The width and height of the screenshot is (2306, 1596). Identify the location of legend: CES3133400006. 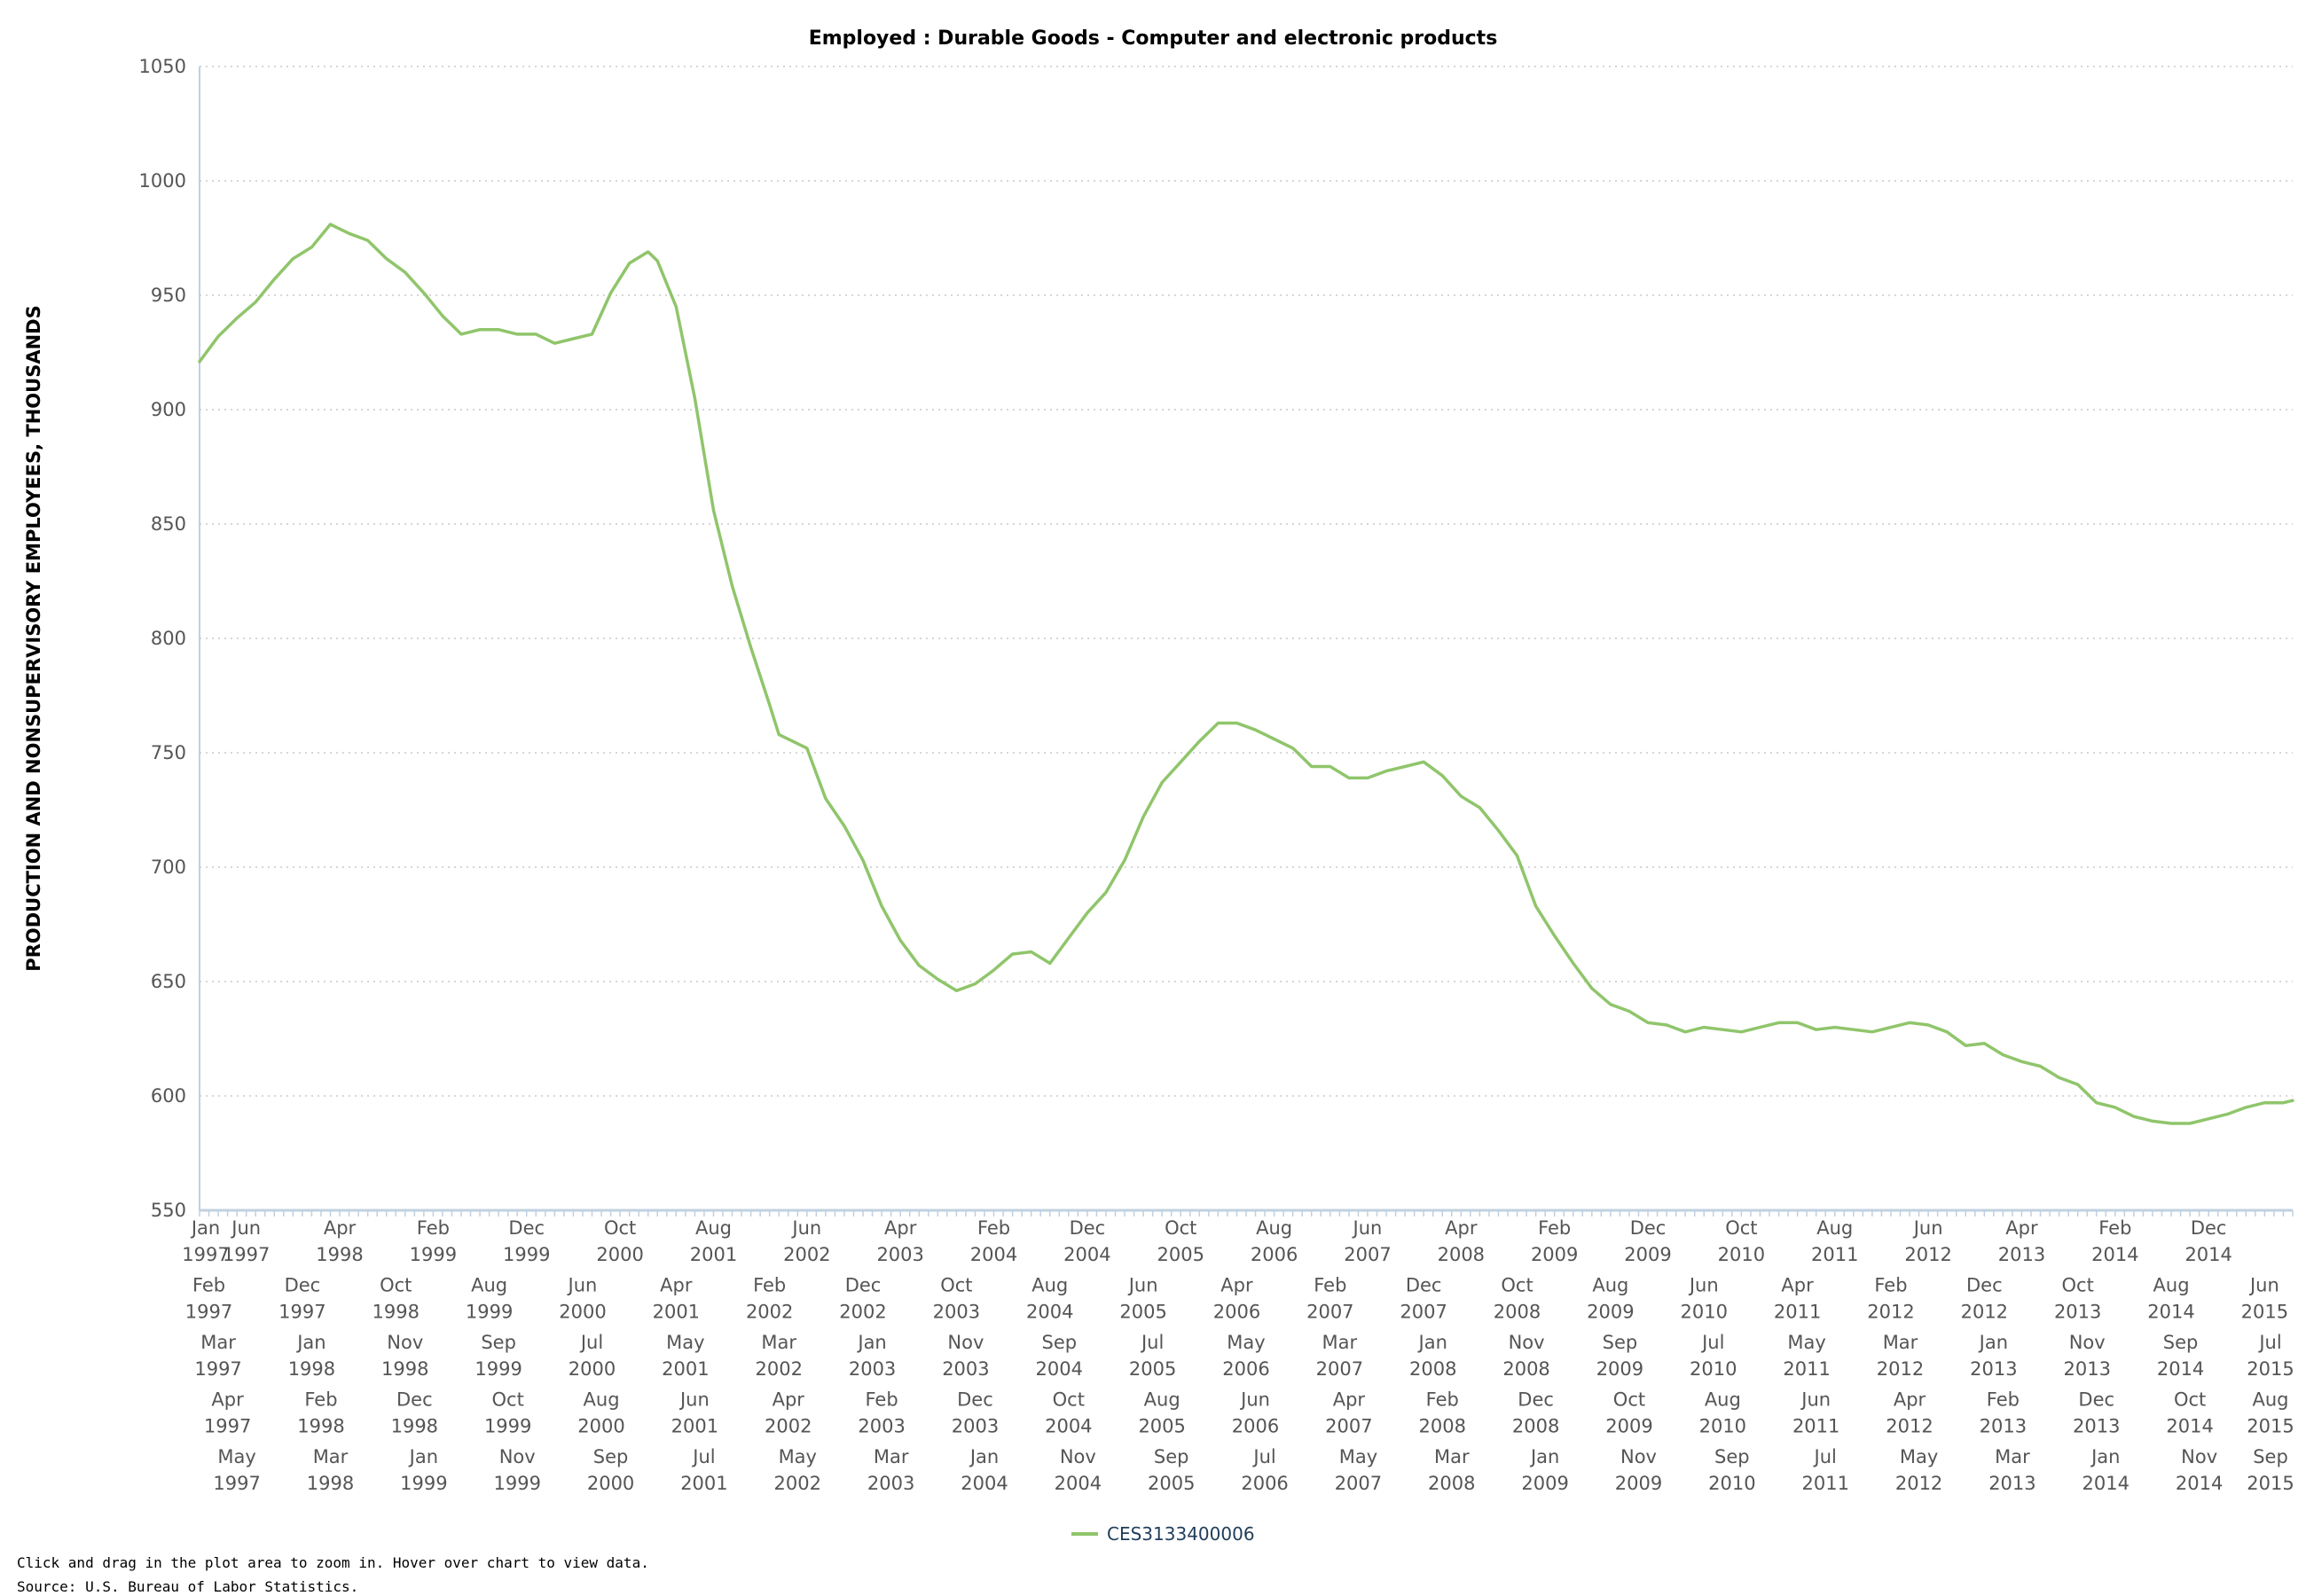
(1163, 1534).